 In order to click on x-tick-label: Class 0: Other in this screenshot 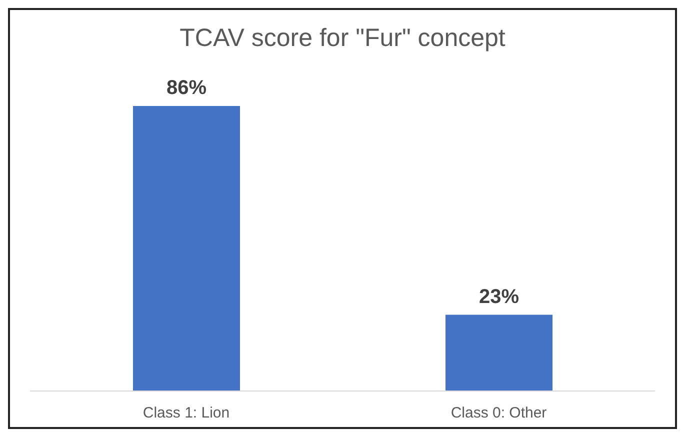, I will do `click(498, 413)`.